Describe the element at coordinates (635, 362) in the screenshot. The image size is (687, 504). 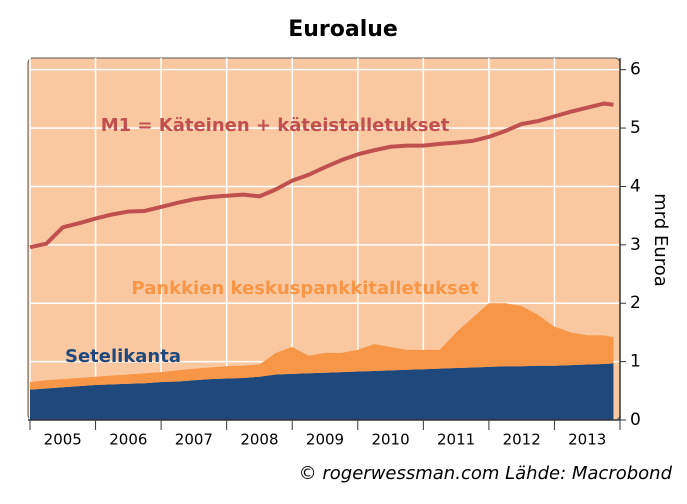
I see `y-tick-label: 1` at that location.